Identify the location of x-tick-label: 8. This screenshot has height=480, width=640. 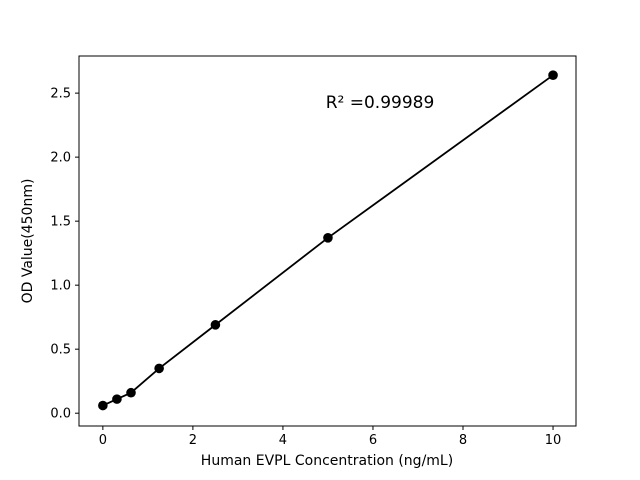
(463, 440).